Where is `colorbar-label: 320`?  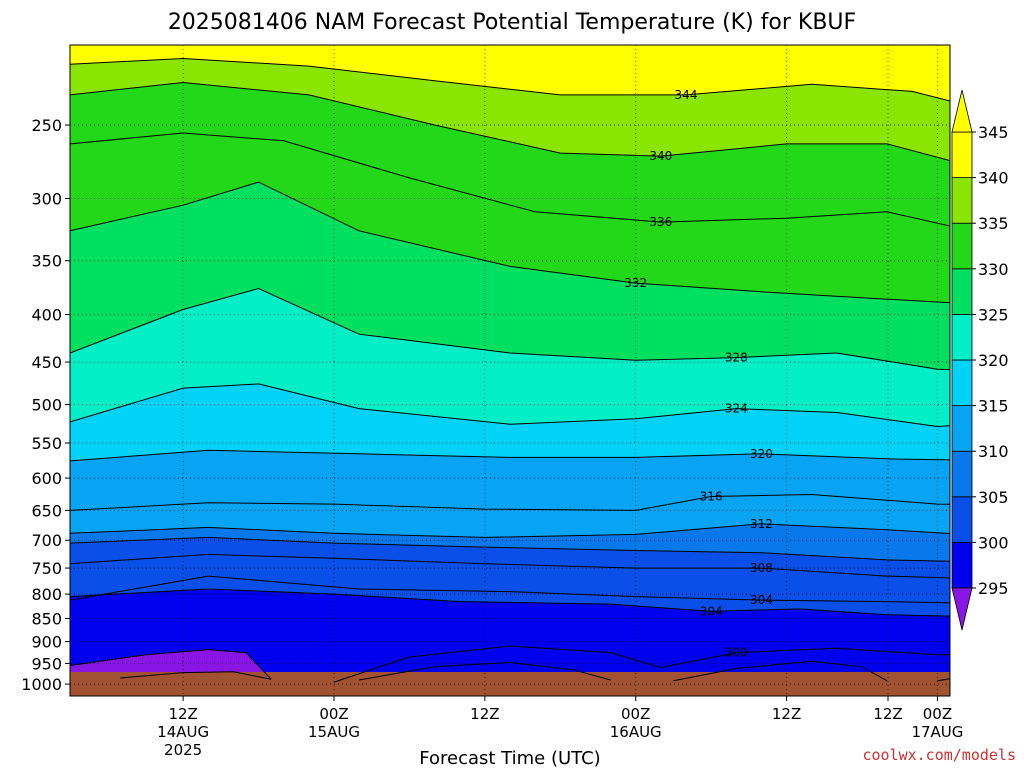 colorbar-label: 320 is located at coordinates (993, 360).